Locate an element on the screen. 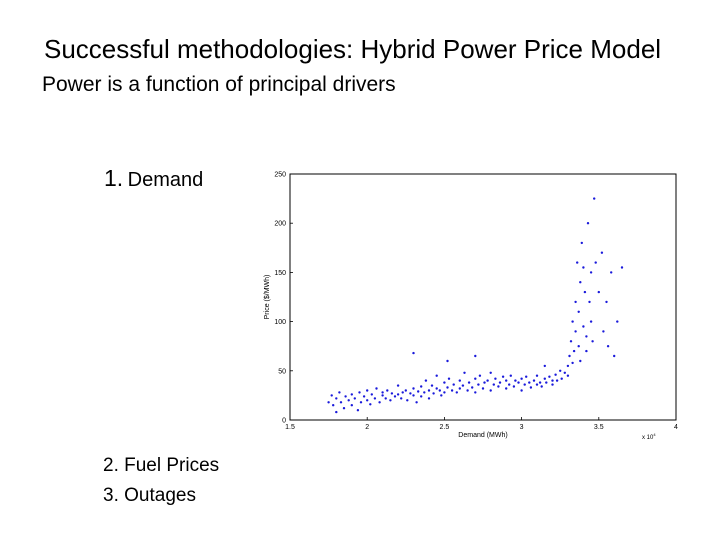  y-tick-label: 100 is located at coordinates (280, 322).